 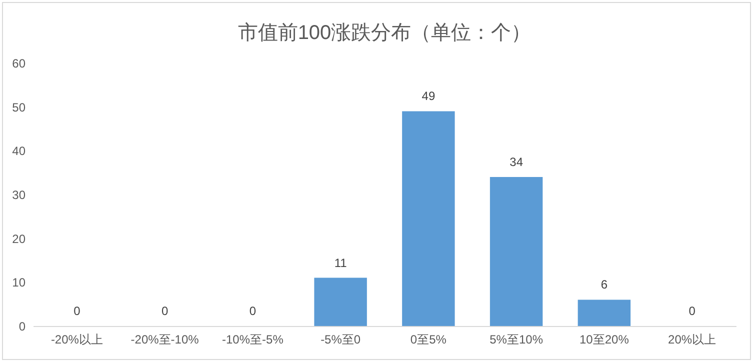 What do you see at coordinates (165, 339) in the screenshot?
I see `x-tick-label: -20%至-10%` at bounding box center [165, 339].